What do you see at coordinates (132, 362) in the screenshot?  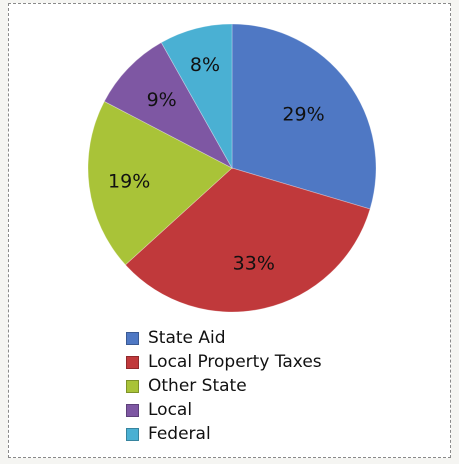 I see `legend-swatch-local-property-taxes` at bounding box center [132, 362].